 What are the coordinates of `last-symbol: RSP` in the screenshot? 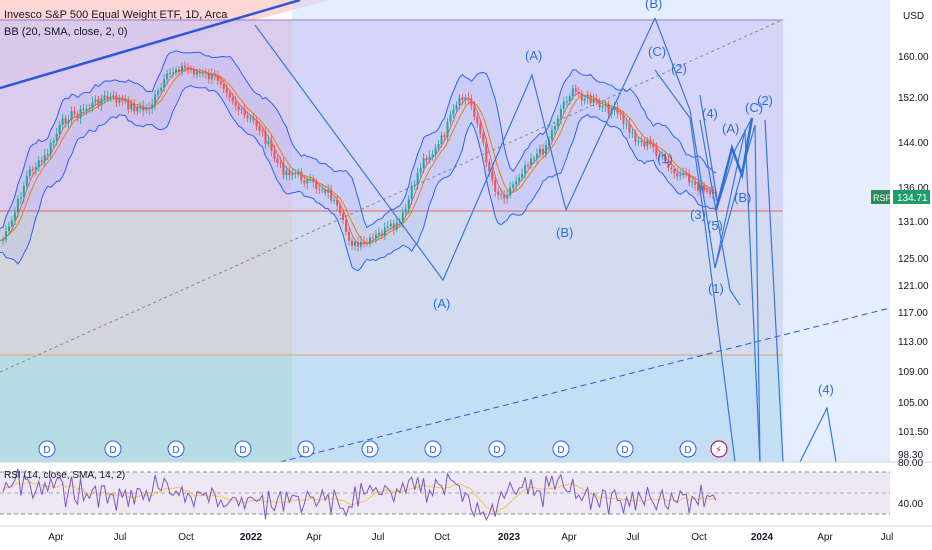 It's located at (882, 198).